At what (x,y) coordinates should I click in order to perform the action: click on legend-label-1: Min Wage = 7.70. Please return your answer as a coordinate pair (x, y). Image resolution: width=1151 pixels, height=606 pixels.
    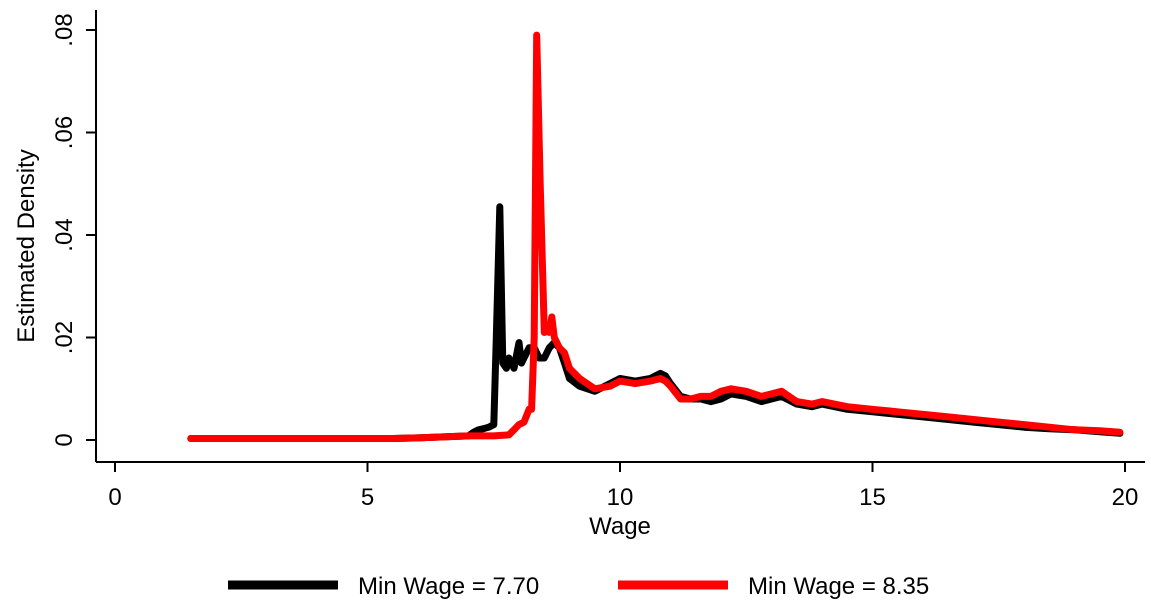
    Looking at the image, I should click on (448, 586).